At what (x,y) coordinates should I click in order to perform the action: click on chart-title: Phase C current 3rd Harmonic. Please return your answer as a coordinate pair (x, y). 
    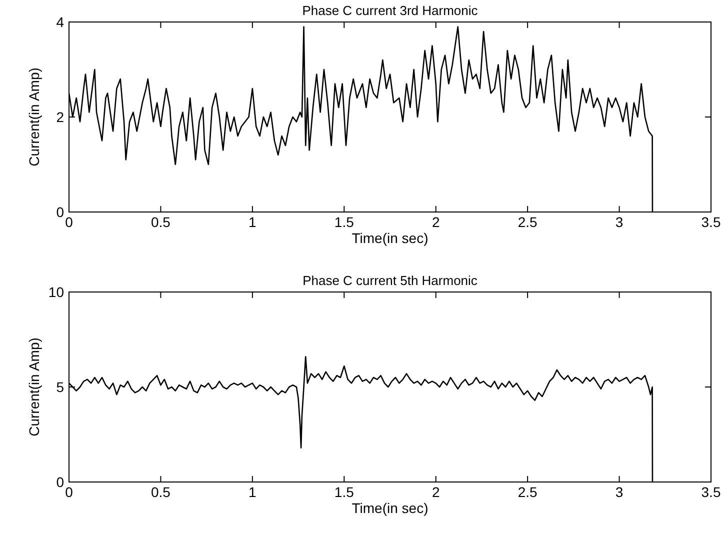
    Looking at the image, I should click on (390, 10).